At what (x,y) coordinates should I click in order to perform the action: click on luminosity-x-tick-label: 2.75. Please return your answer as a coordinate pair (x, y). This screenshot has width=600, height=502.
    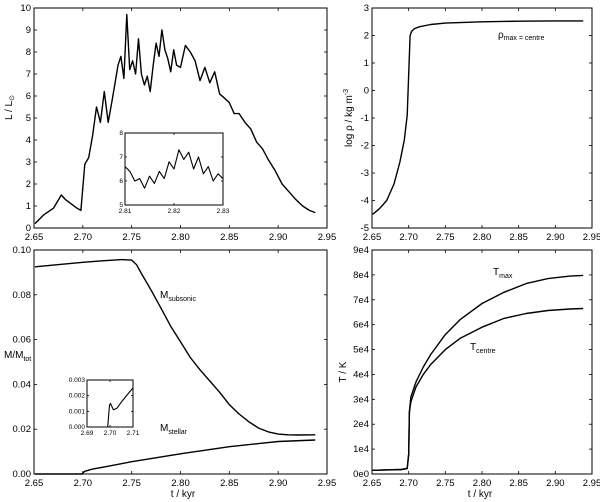
    Looking at the image, I should click on (131, 237).